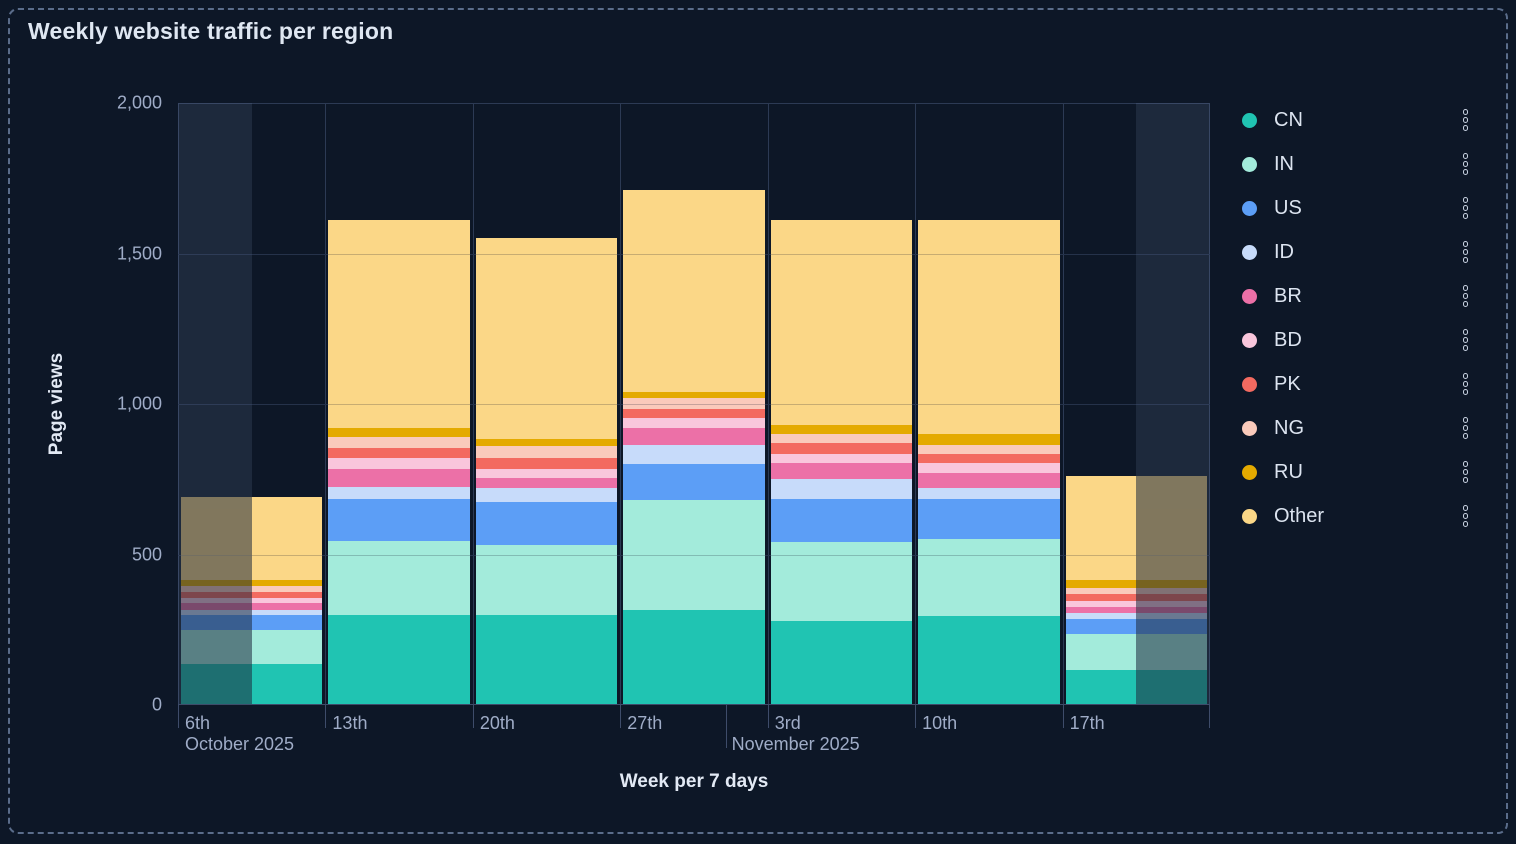 The image size is (1516, 844). Describe the element at coordinates (1356, 252) in the screenshot. I see `legend-item-ID: ID` at that location.